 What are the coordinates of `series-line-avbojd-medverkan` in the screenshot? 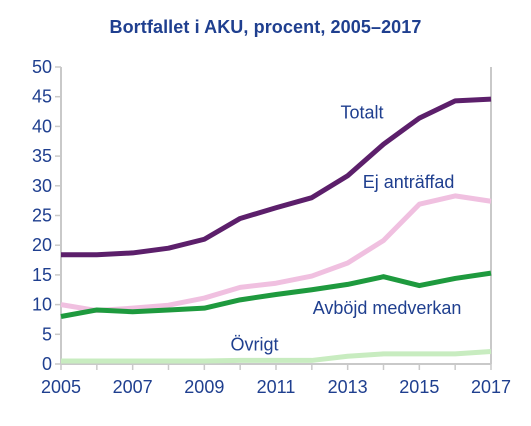 It's located at (276, 294).